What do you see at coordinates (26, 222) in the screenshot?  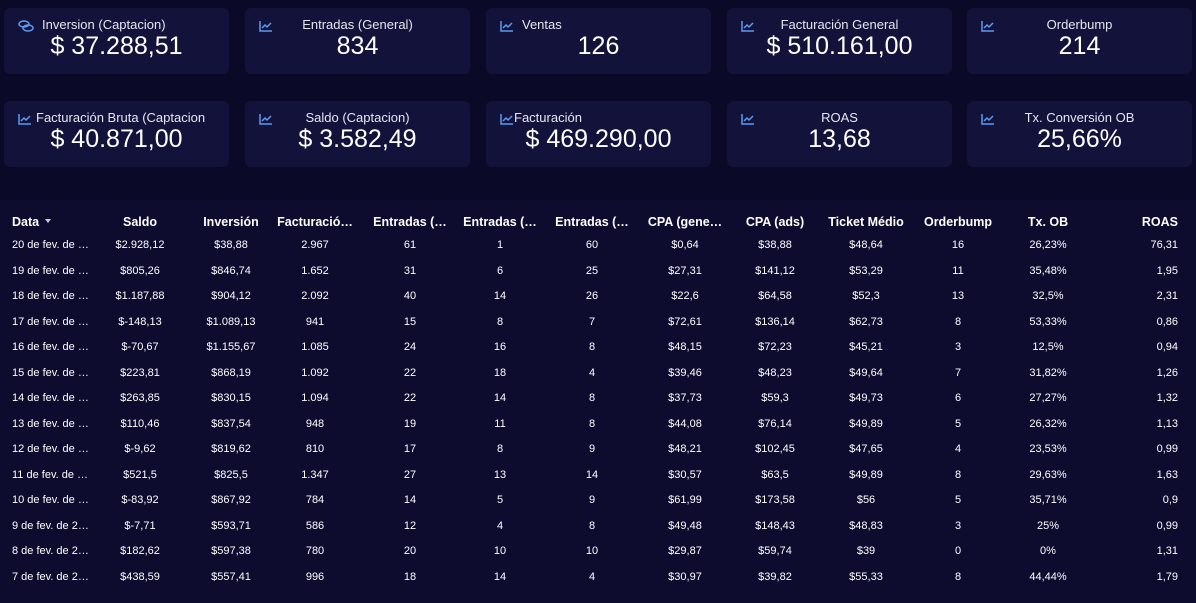 I see `column-header: Data` at bounding box center [26, 222].